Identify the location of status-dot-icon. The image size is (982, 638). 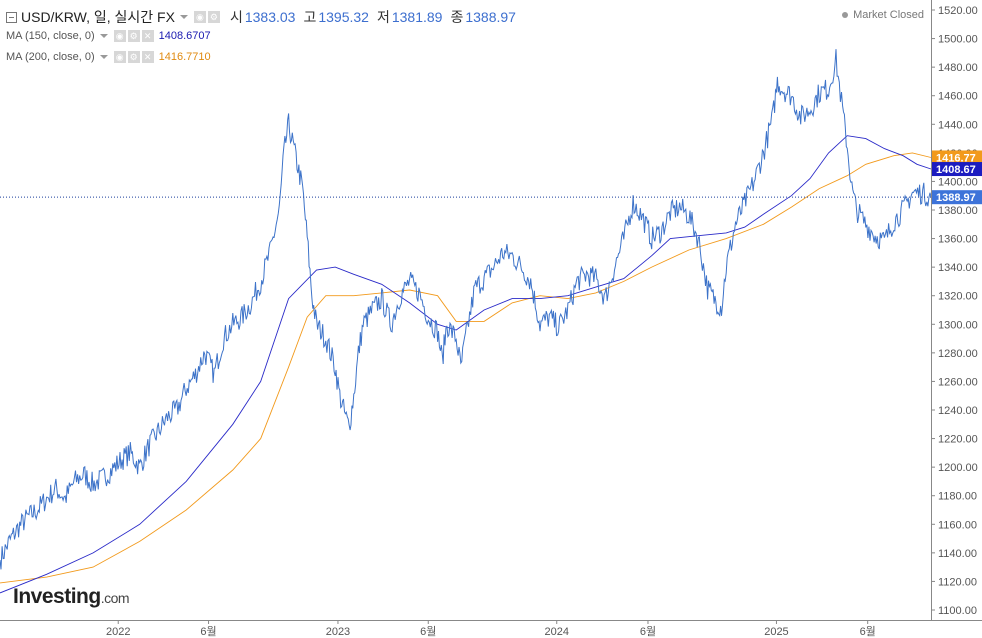
(845, 15).